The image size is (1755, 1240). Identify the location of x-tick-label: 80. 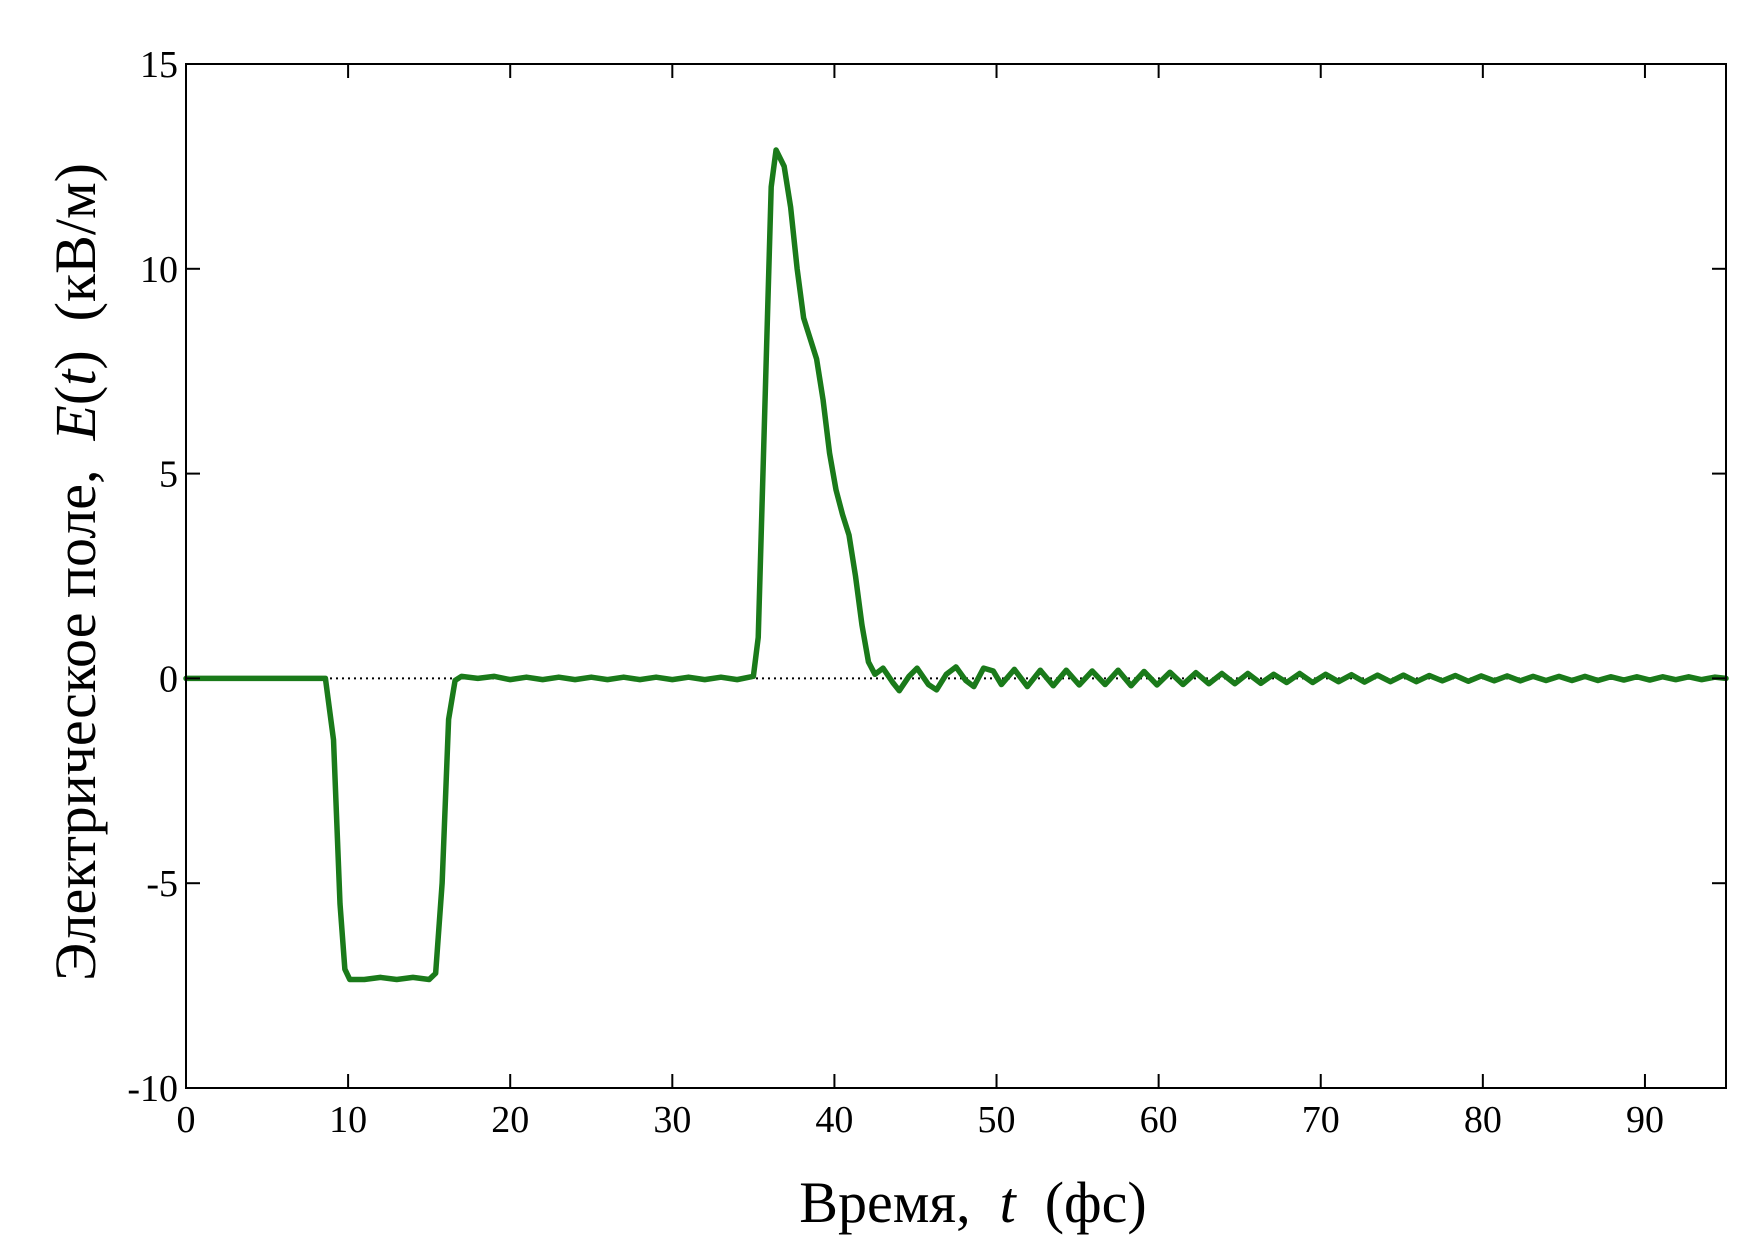
(1483, 1120).